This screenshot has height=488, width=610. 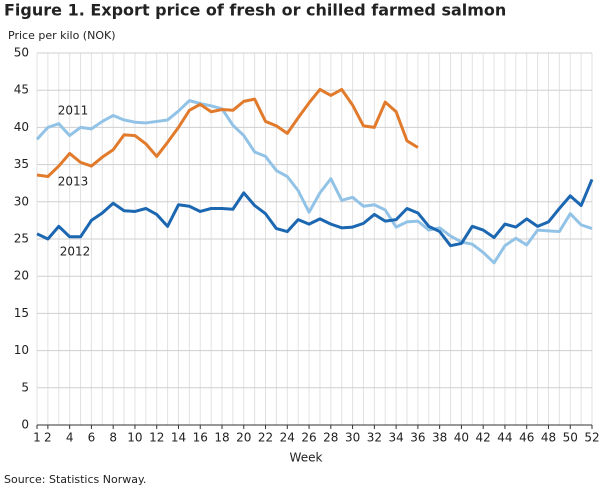 What do you see at coordinates (73, 182) in the screenshot?
I see `series-label: 2013` at bounding box center [73, 182].